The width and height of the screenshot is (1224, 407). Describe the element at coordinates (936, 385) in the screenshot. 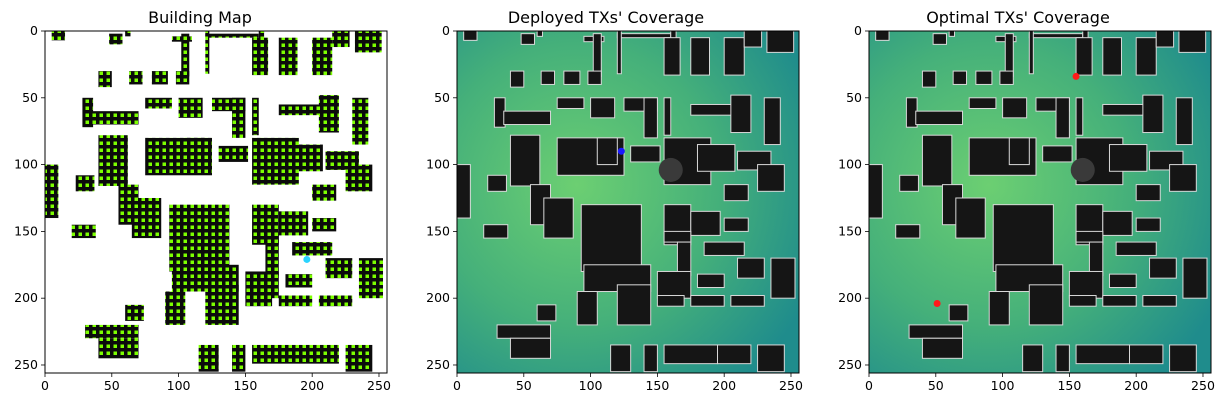

I see `x-tick-label: 50` at that location.